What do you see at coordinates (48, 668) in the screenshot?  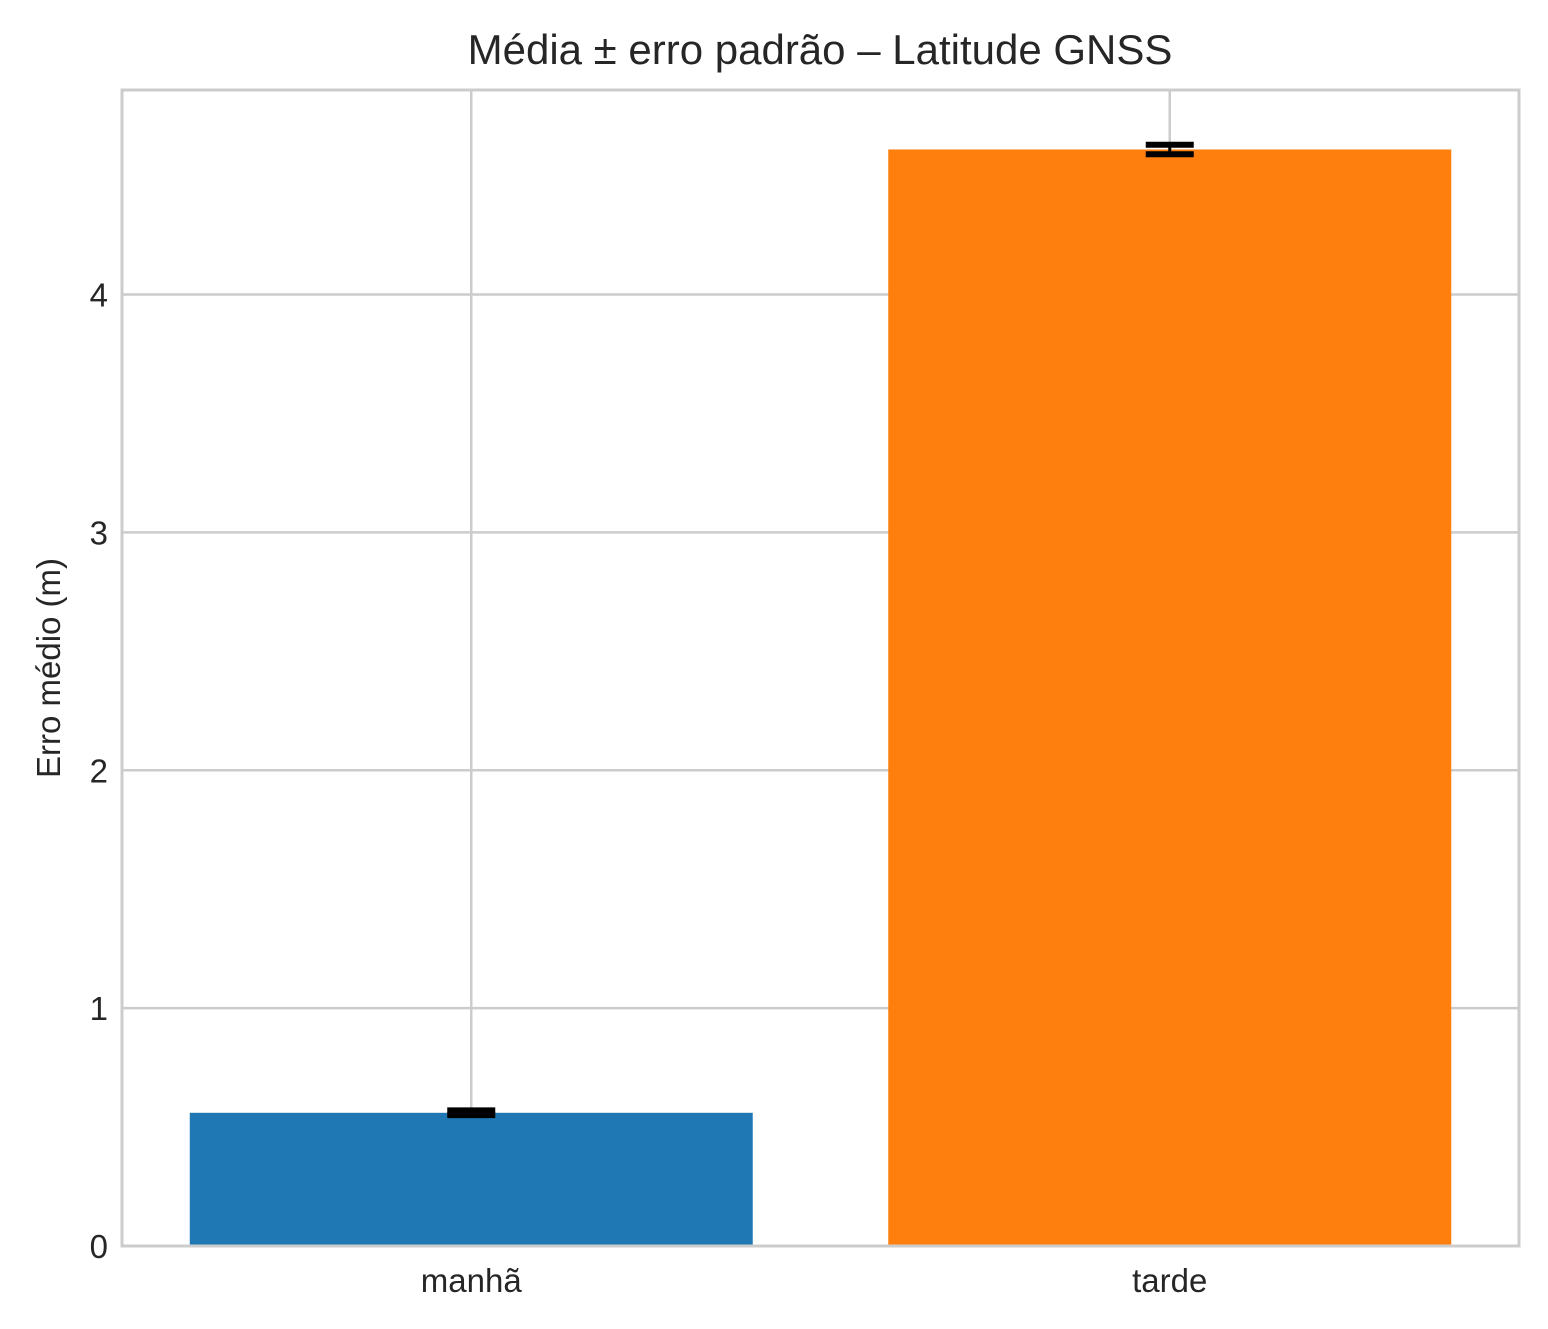 I see `y-axis-label: Erro médio (m)` at bounding box center [48, 668].